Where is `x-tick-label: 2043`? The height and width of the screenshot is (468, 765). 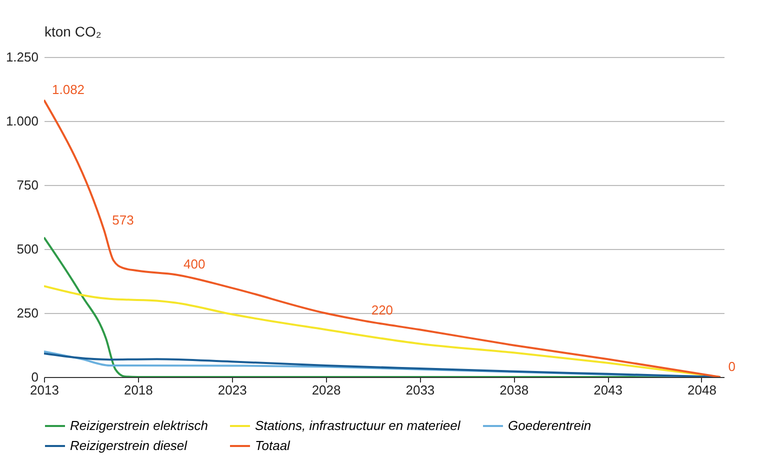 x-tick-label: 2043 is located at coordinates (608, 390).